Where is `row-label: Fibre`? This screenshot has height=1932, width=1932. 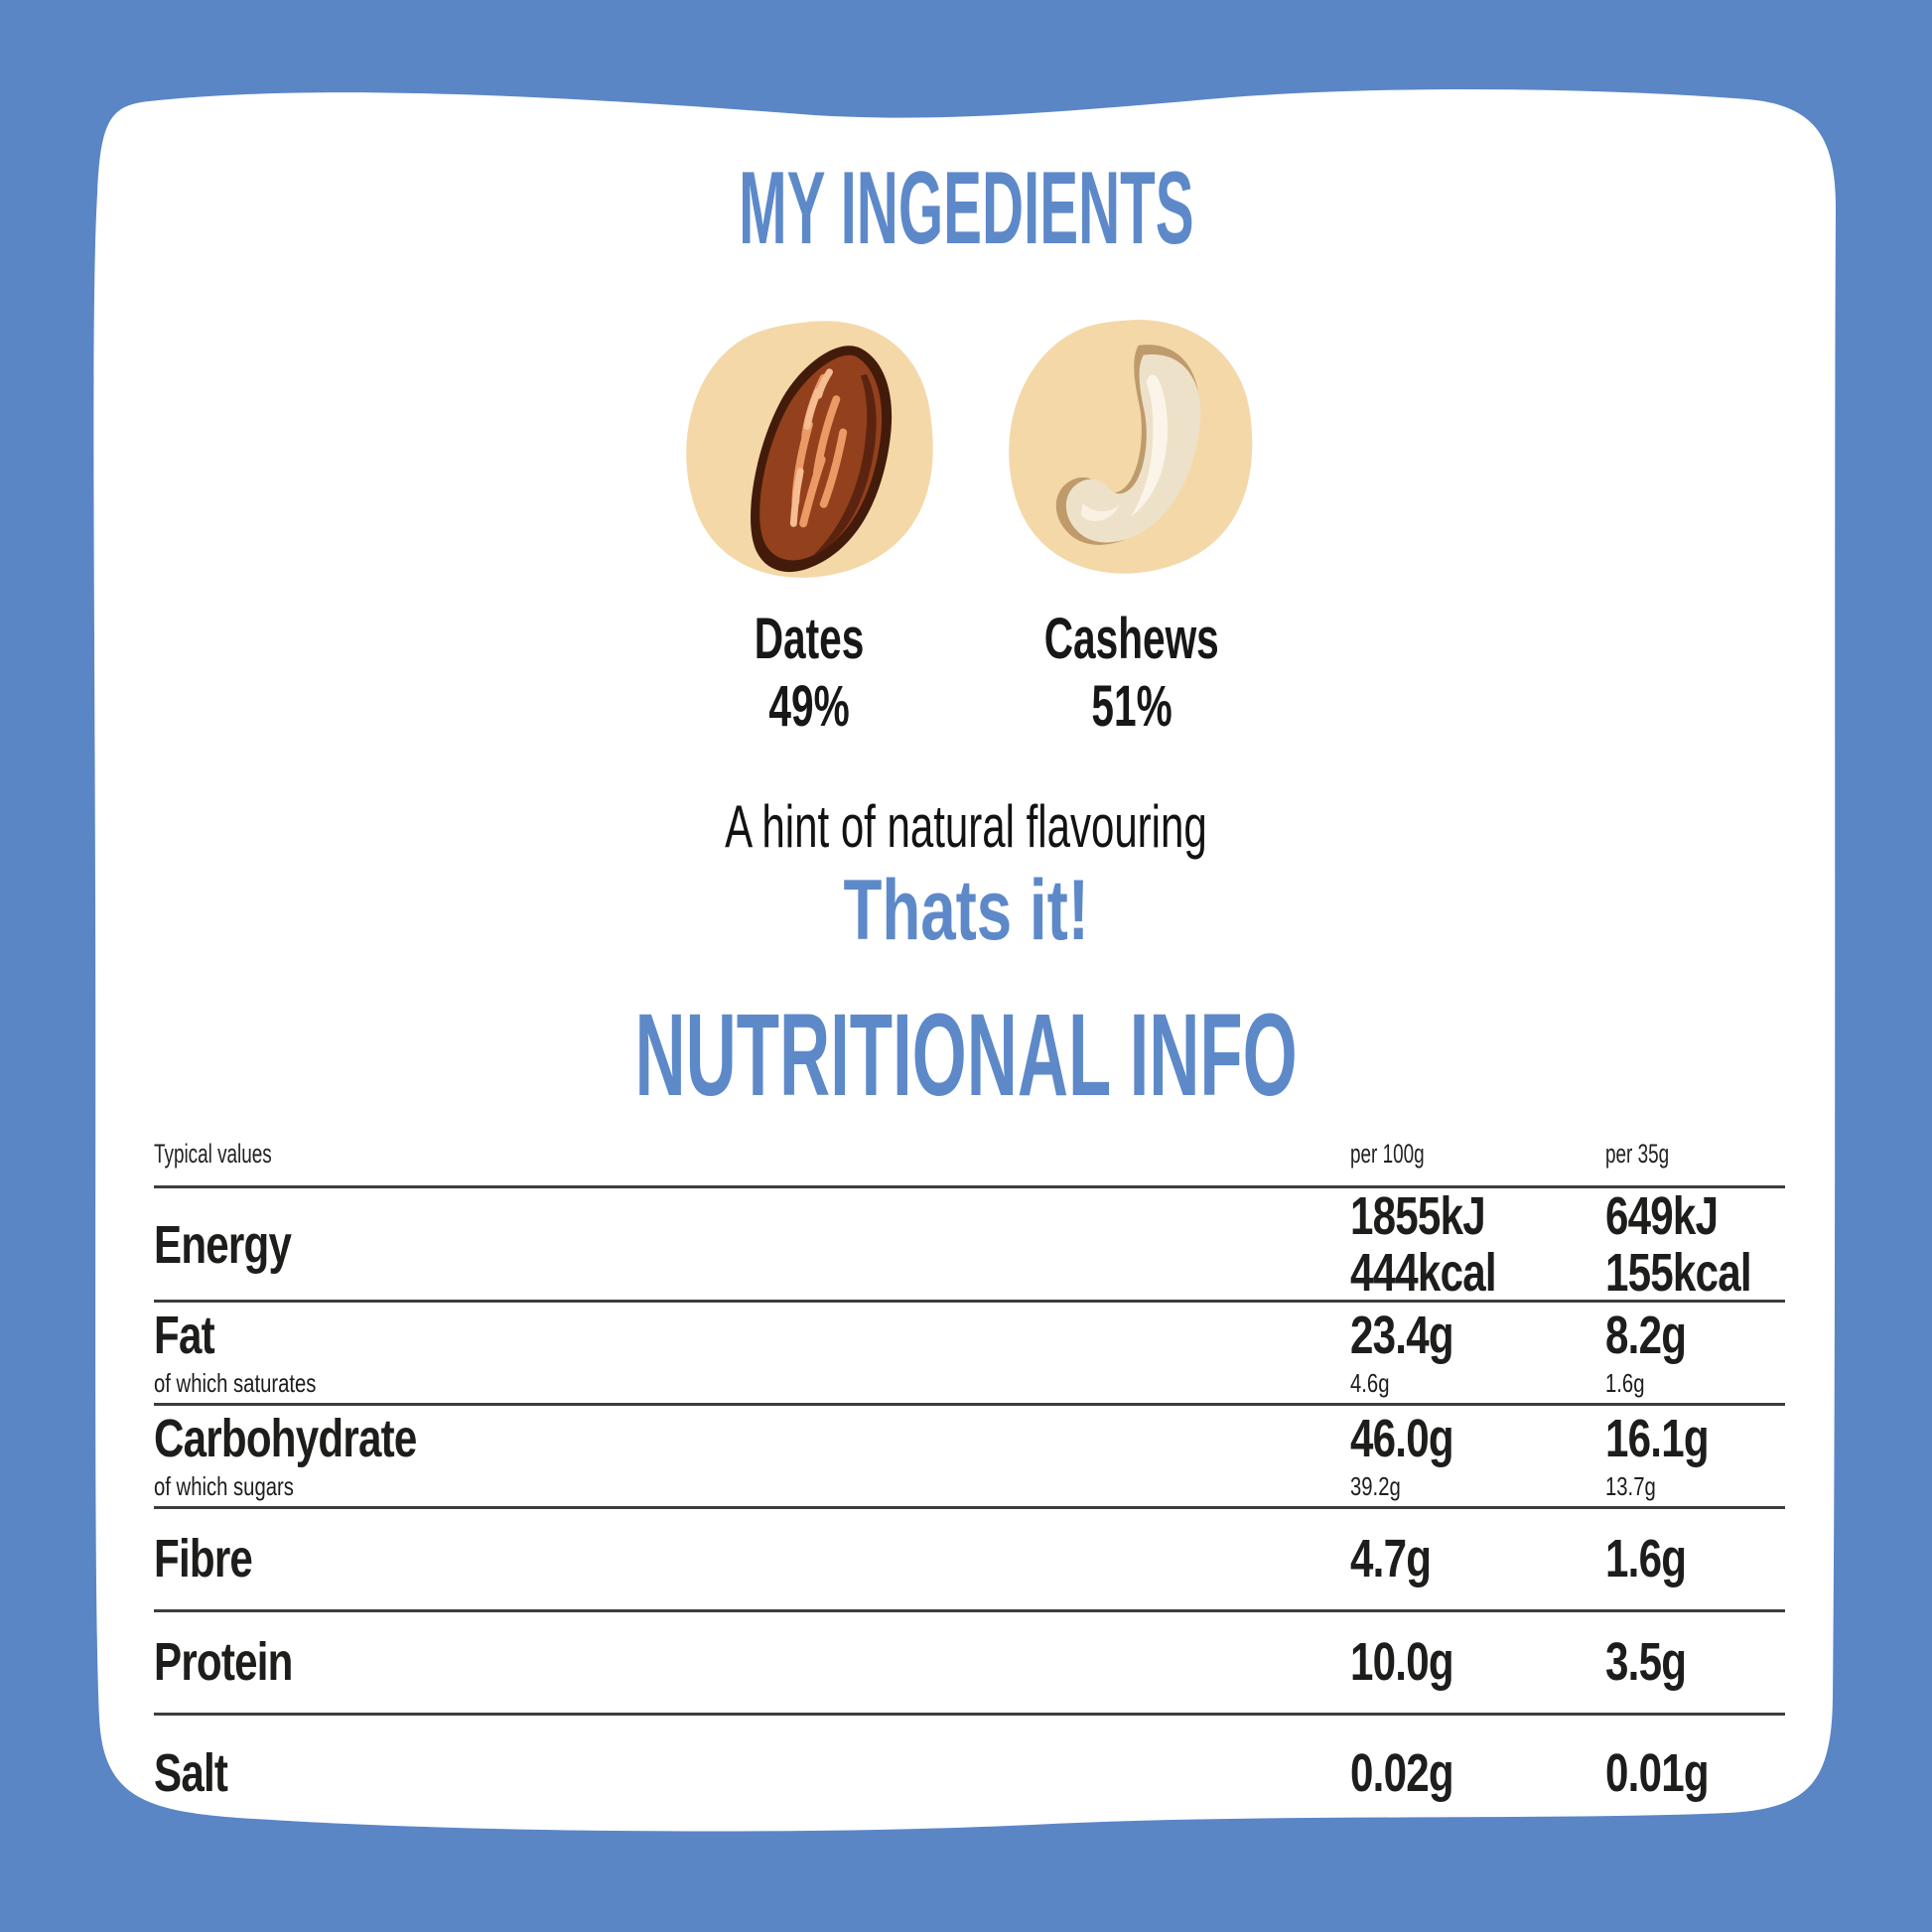
row-label: Fibre is located at coordinates (204, 1558).